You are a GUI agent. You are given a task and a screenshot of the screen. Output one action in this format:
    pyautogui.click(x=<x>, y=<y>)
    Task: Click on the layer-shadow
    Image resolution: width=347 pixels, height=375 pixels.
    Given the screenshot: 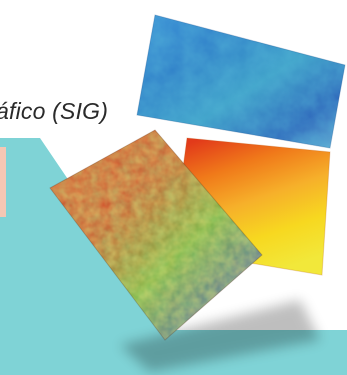 What is the action you would take?
    pyautogui.click(x=220, y=336)
    